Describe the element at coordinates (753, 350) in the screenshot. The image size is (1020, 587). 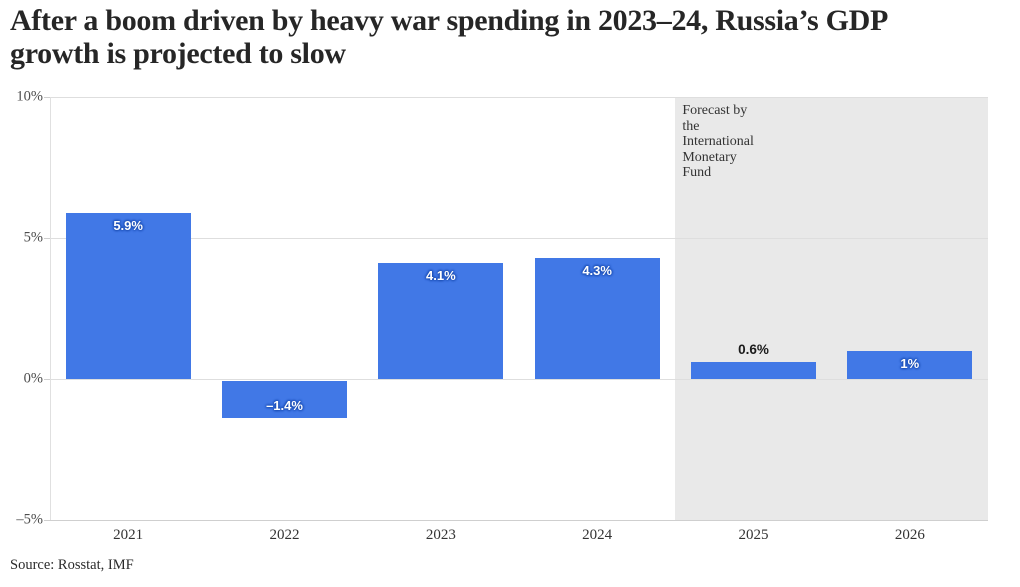
I see `bar-value-label-2025: 0.6%` at that location.